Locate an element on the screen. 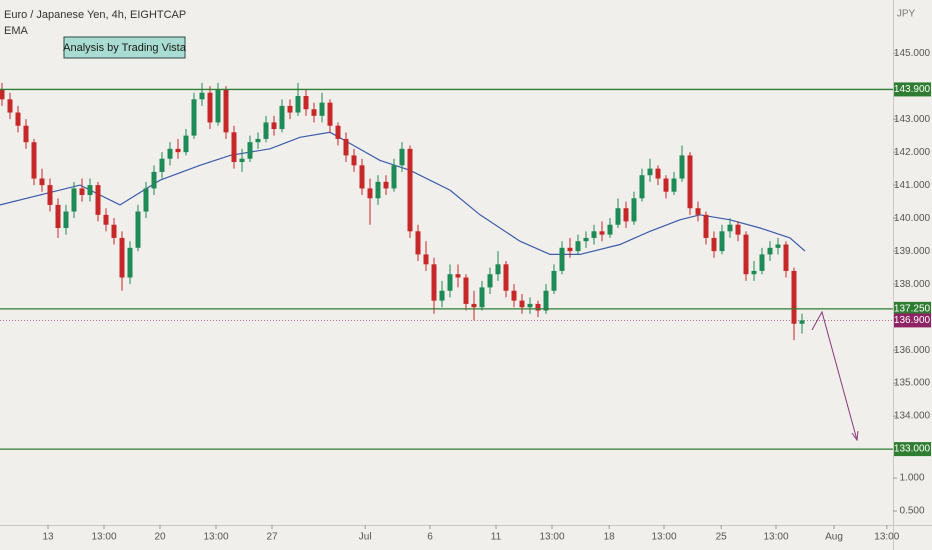  x-tick-label: 25 is located at coordinates (722, 537).